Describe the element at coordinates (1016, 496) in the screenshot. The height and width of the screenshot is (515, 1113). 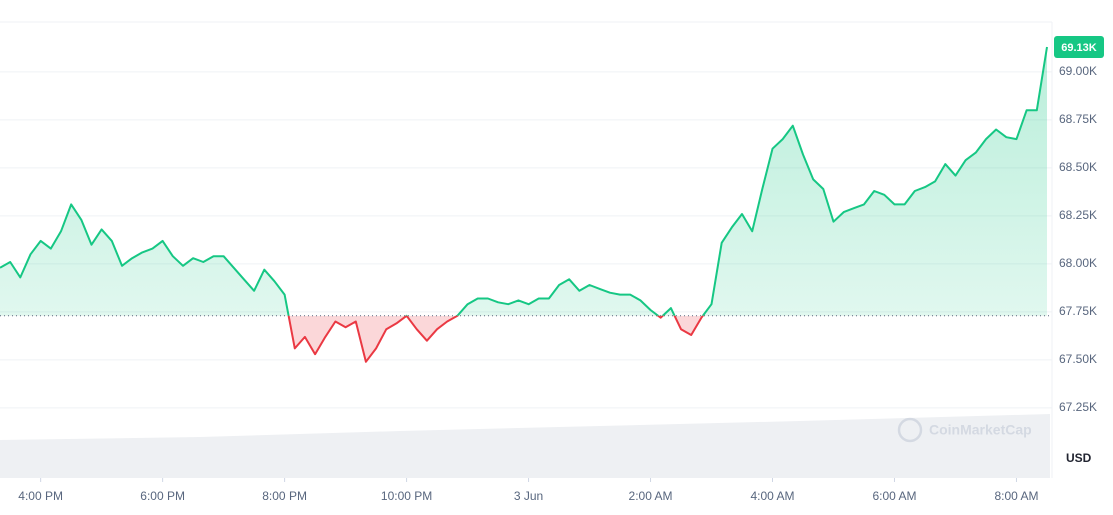
I see `x-tick-label: 8:00 AM` at that location.